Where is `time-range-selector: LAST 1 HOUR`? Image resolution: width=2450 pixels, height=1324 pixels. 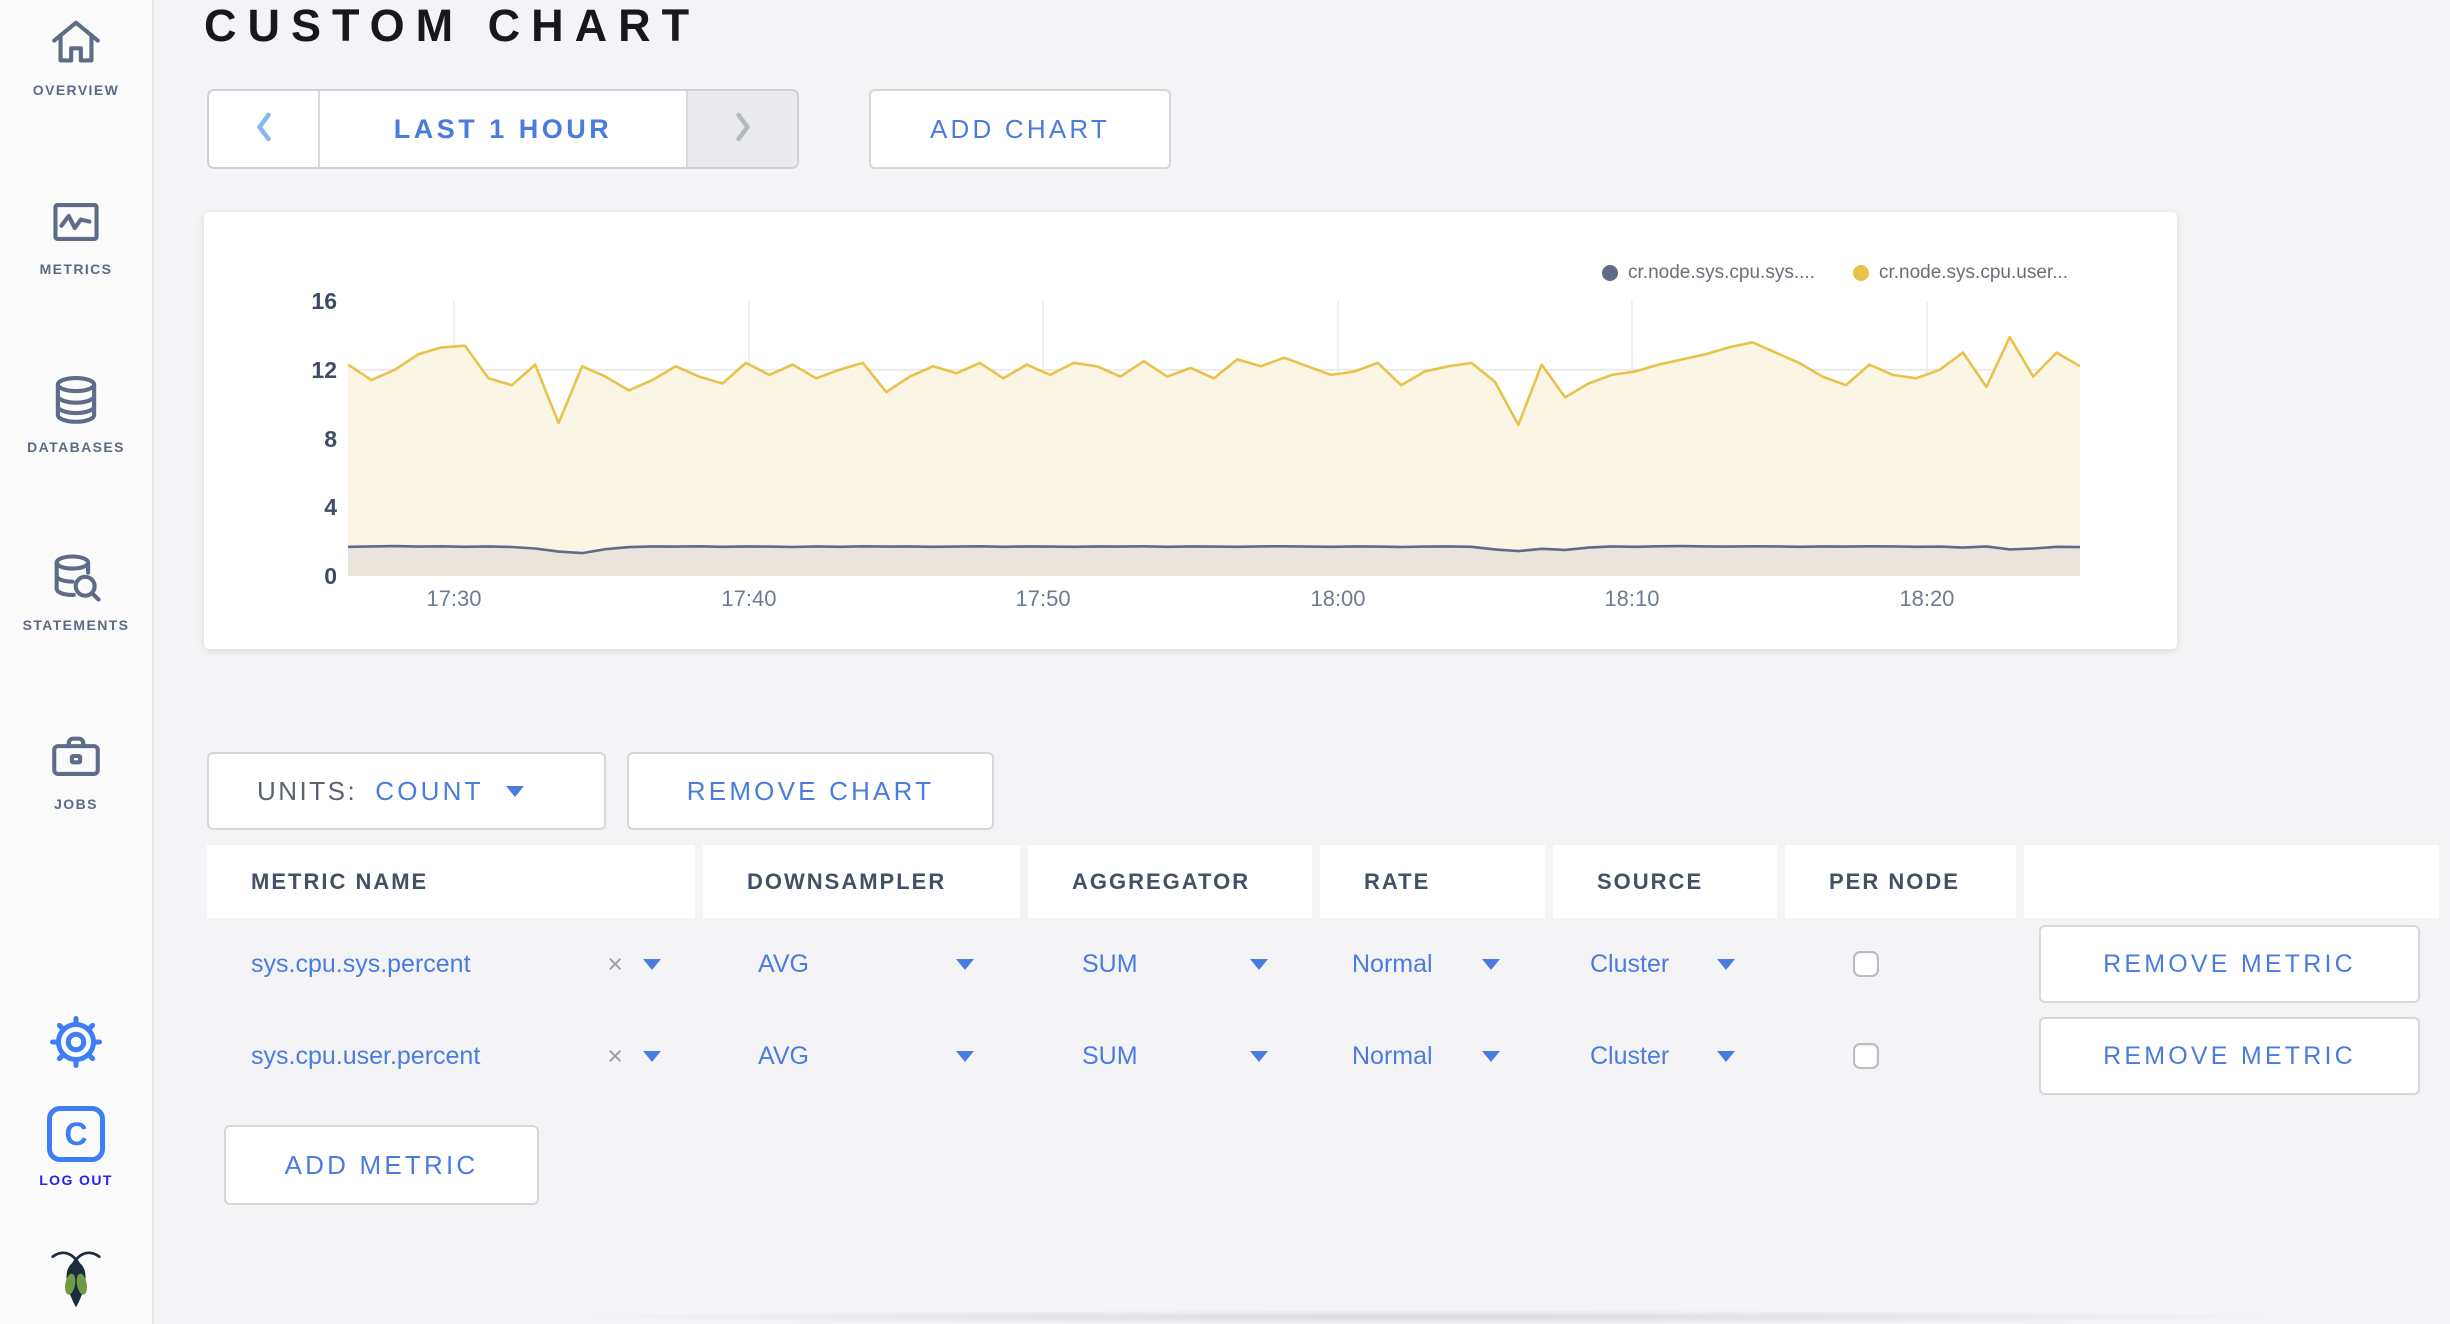 time-range-selector: LAST 1 HOUR is located at coordinates (503, 129).